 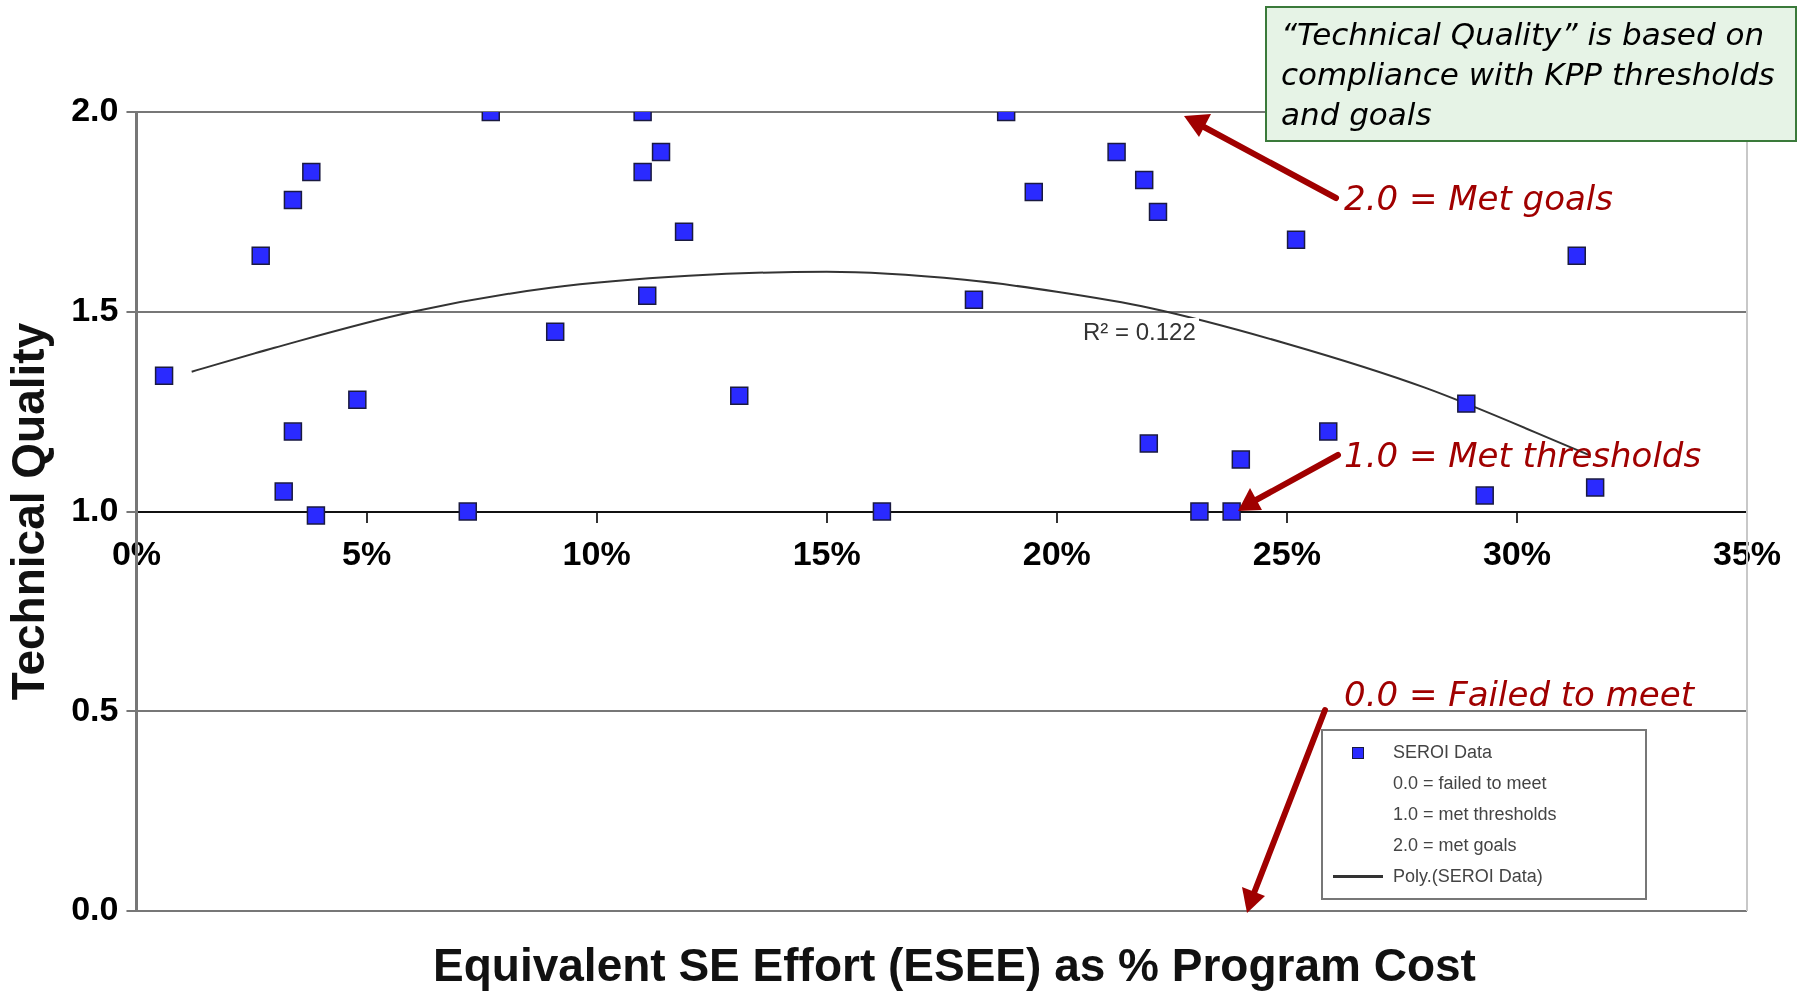 What do you see at coordinates (95, 708) in the screenshot?
I see `y-tick-label: 0.5` at bounding box center [95, 708].